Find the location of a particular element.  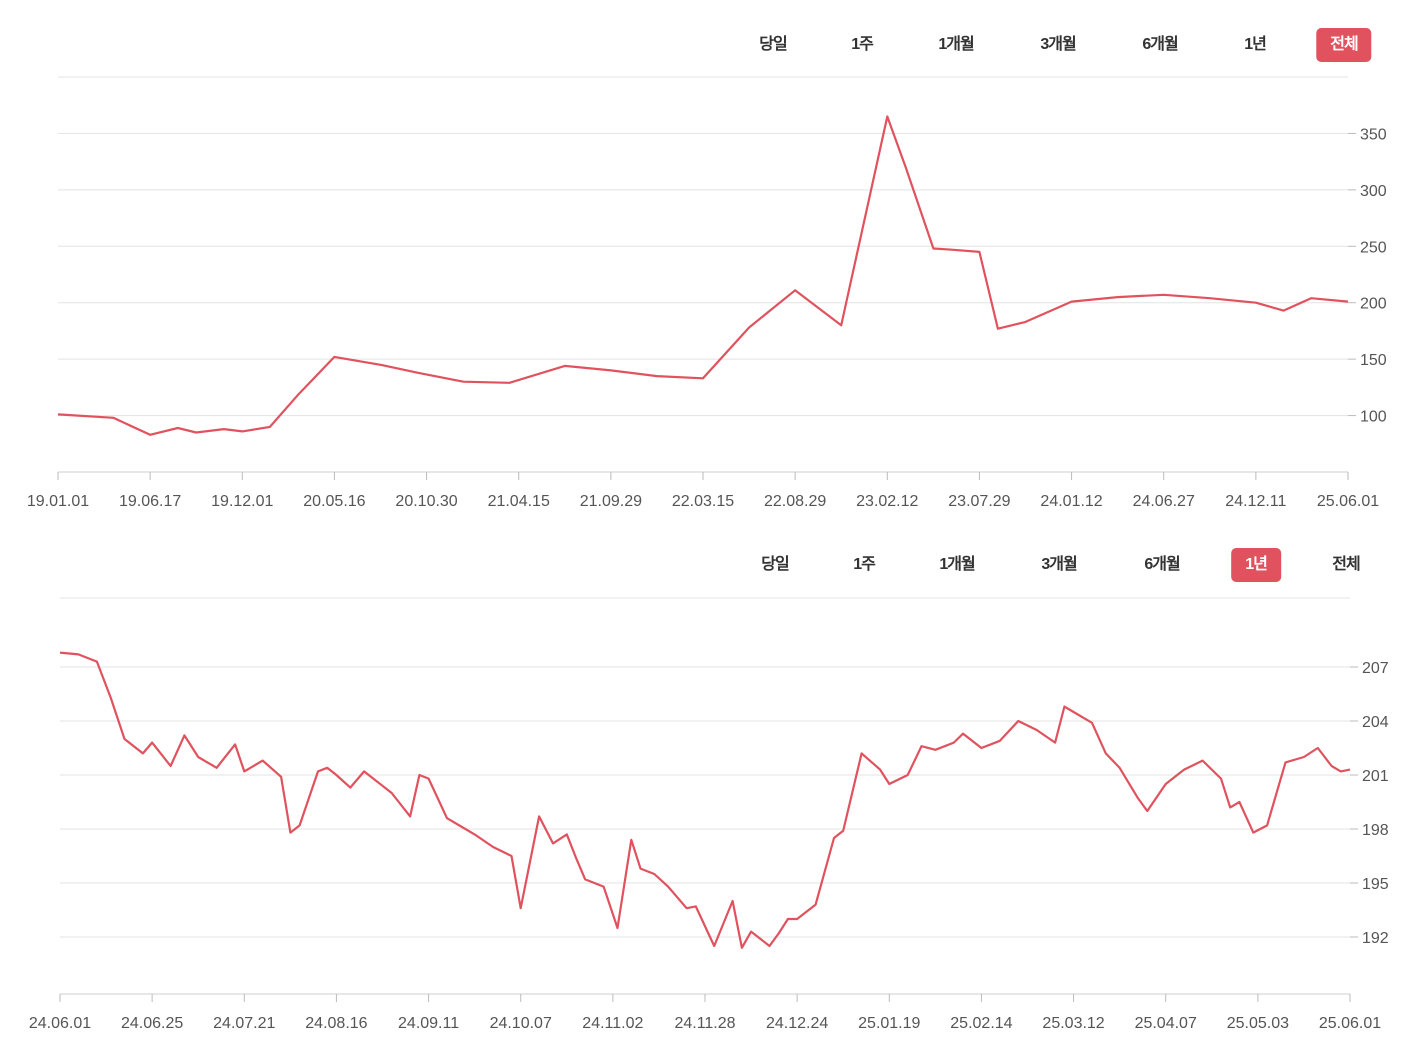

y-tick-label: 350 is located at coordinates (1373, 134).